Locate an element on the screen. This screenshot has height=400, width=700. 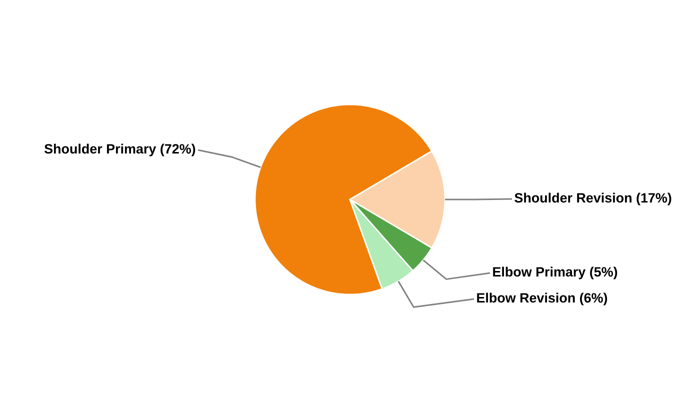
slice-label: Shoulder Revision is located at coordinates (573, 197).